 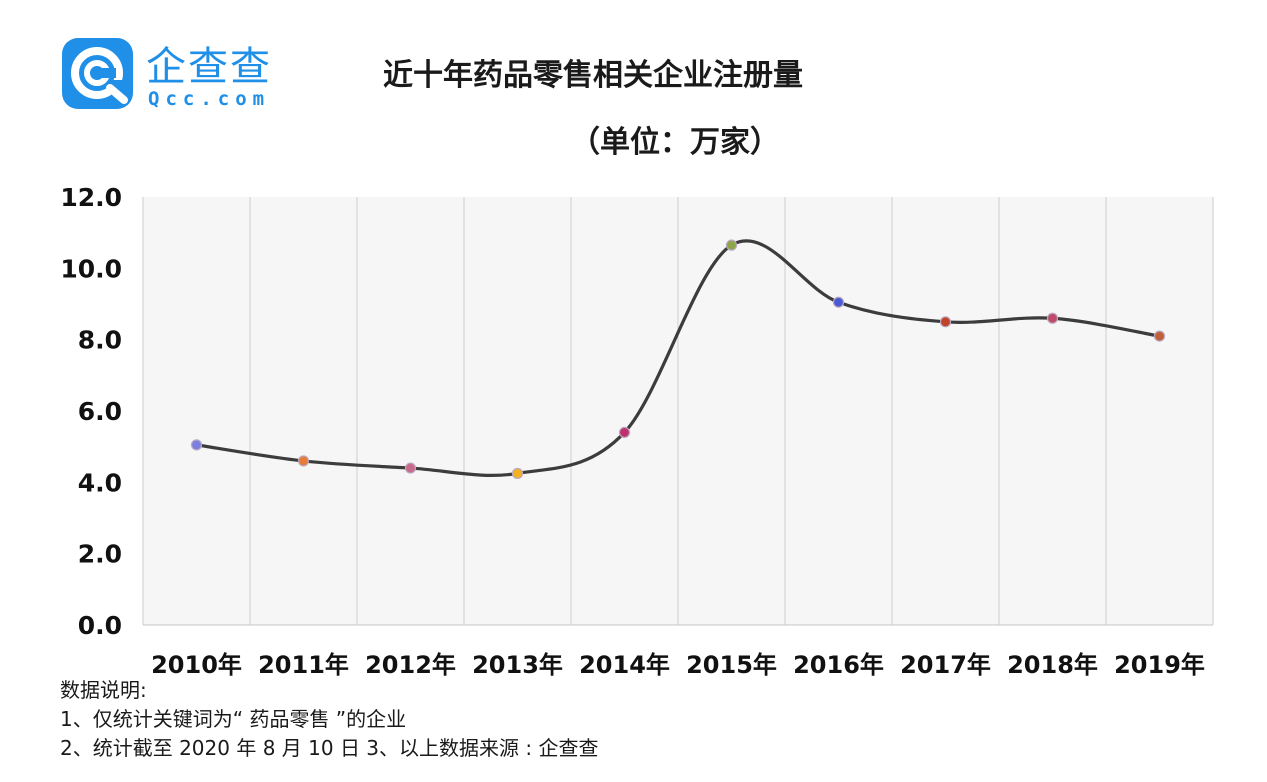 What do you see at coordinates (303, 665) in the screenshot?
I see `x-tick-label: 2011年` at bounding box center [303, 665].